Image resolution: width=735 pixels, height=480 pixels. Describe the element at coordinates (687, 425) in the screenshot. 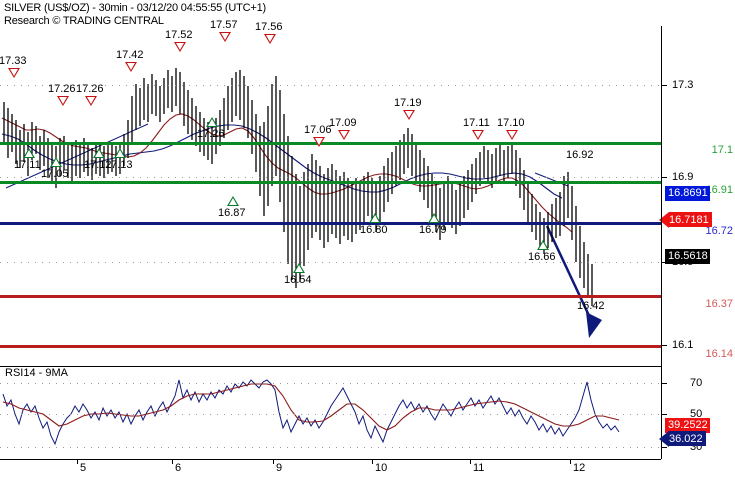

I see `rsi-ma-value-badge: 39.2522` at that location.